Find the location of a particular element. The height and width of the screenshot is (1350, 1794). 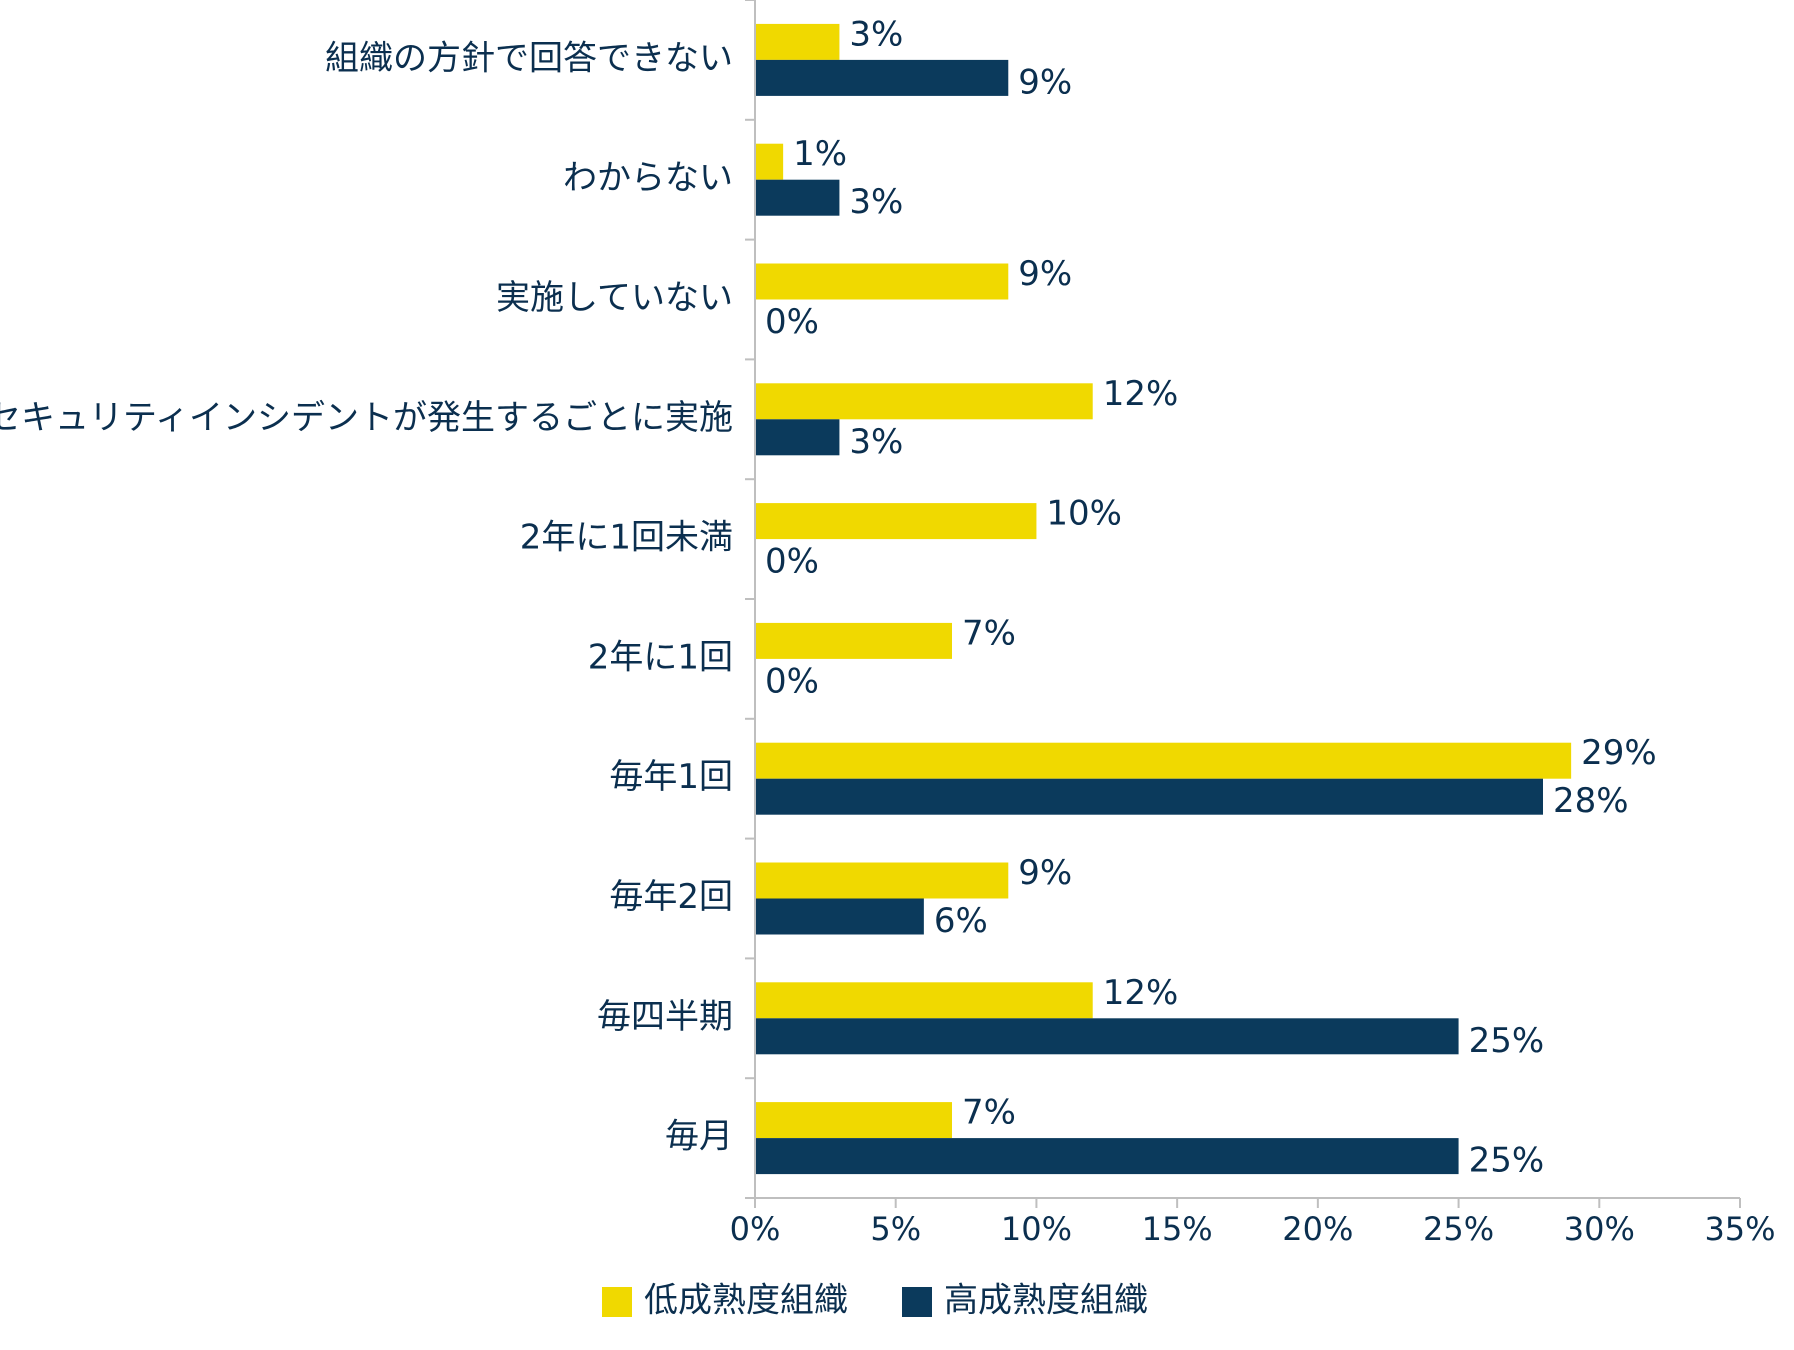

x-tick-label: 20% is located at coordinates (1317, 1229).